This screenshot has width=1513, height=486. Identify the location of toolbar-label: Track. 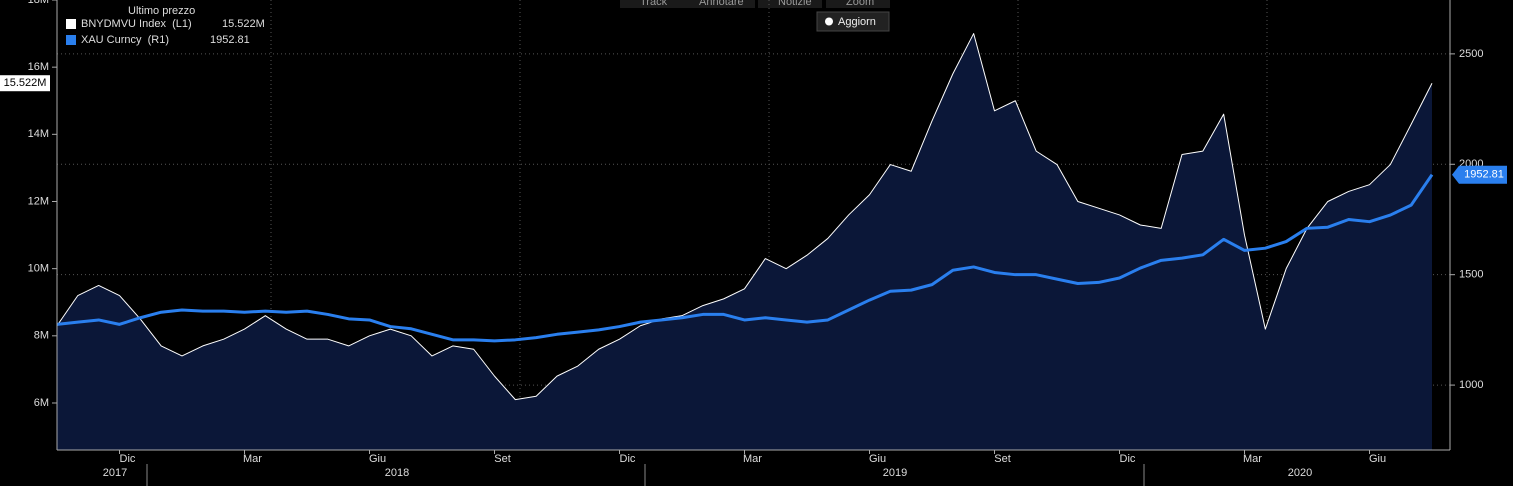
(654, 4).